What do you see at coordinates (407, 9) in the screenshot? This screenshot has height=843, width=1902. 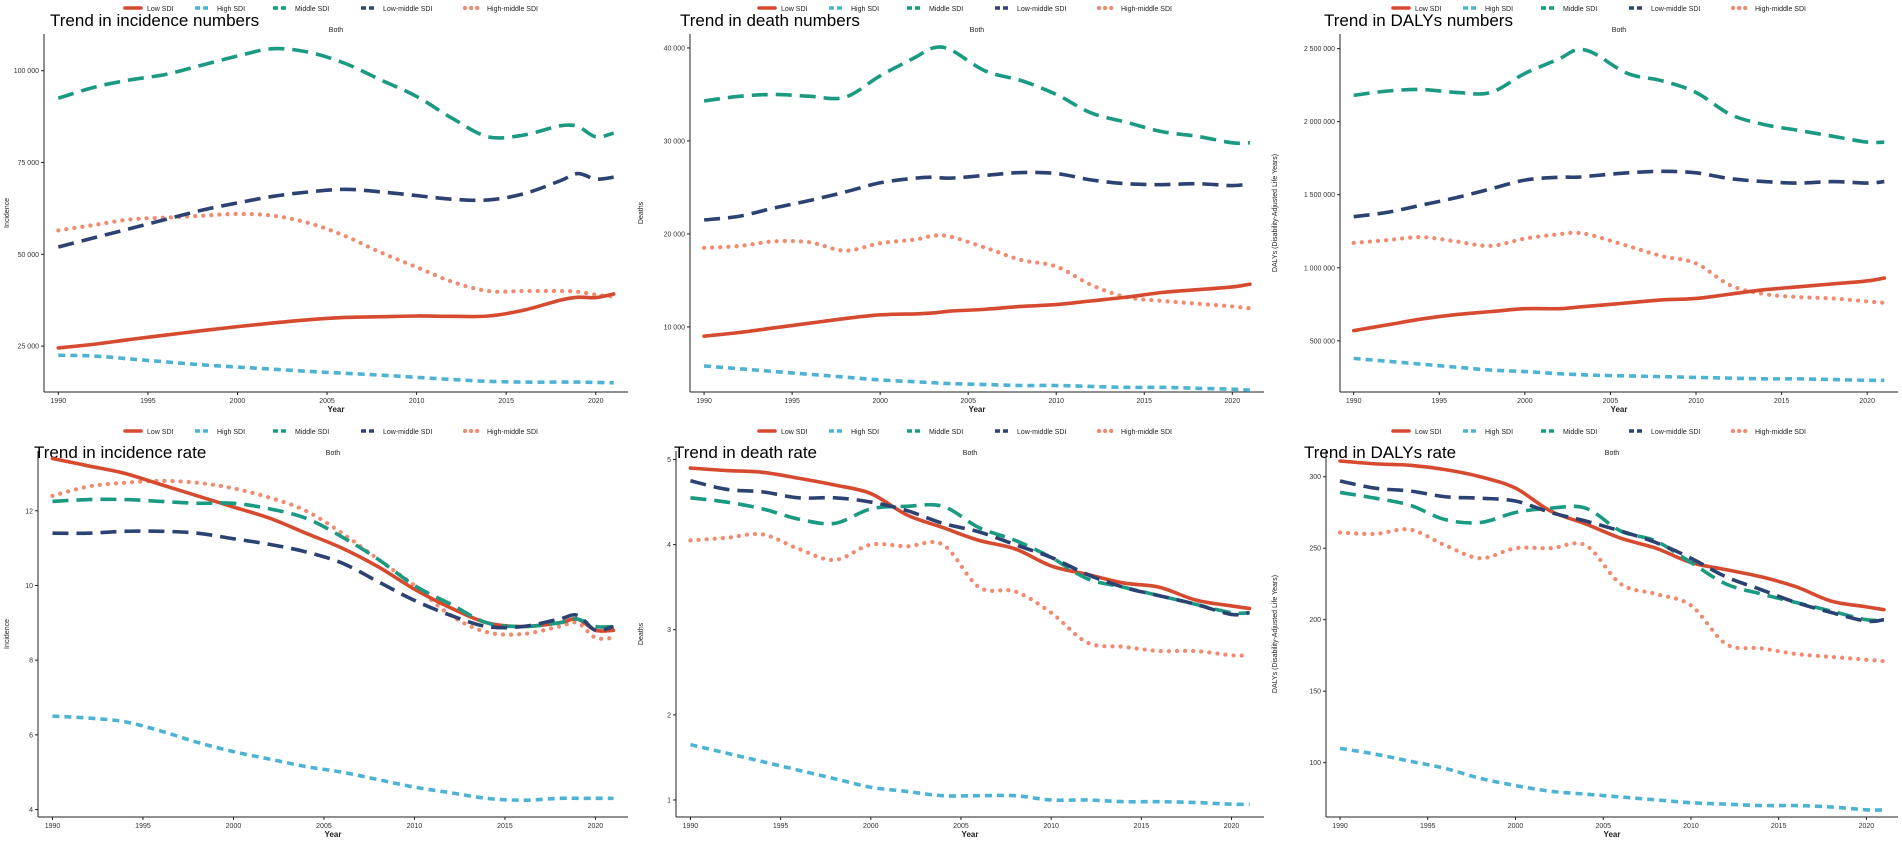 I see `legend-label: Low-middle SDI` at bounding box center [407, 9].